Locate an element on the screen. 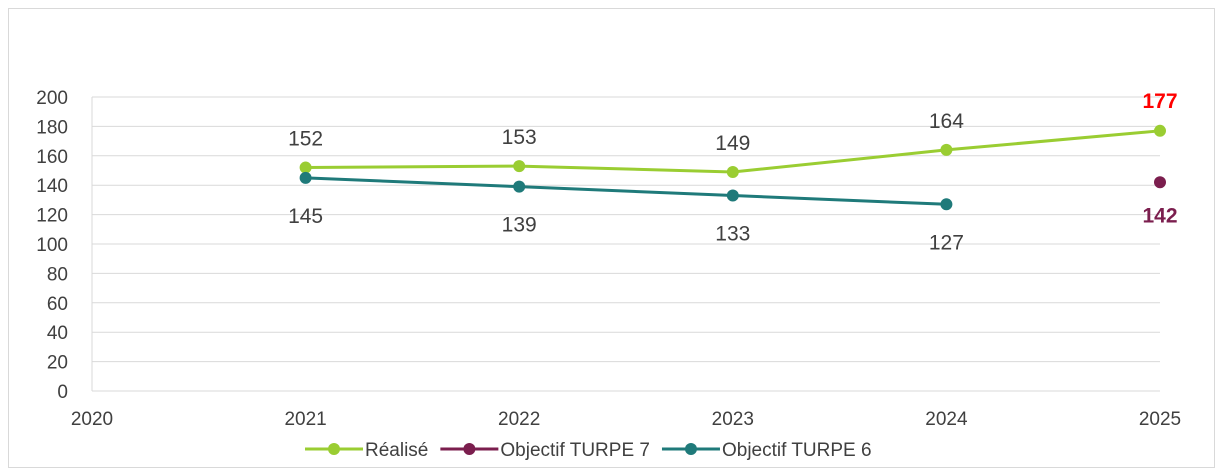 This screenshot has width=1225, height=468. y-tick-label-60: 60 is located at coordinates (57, 304).